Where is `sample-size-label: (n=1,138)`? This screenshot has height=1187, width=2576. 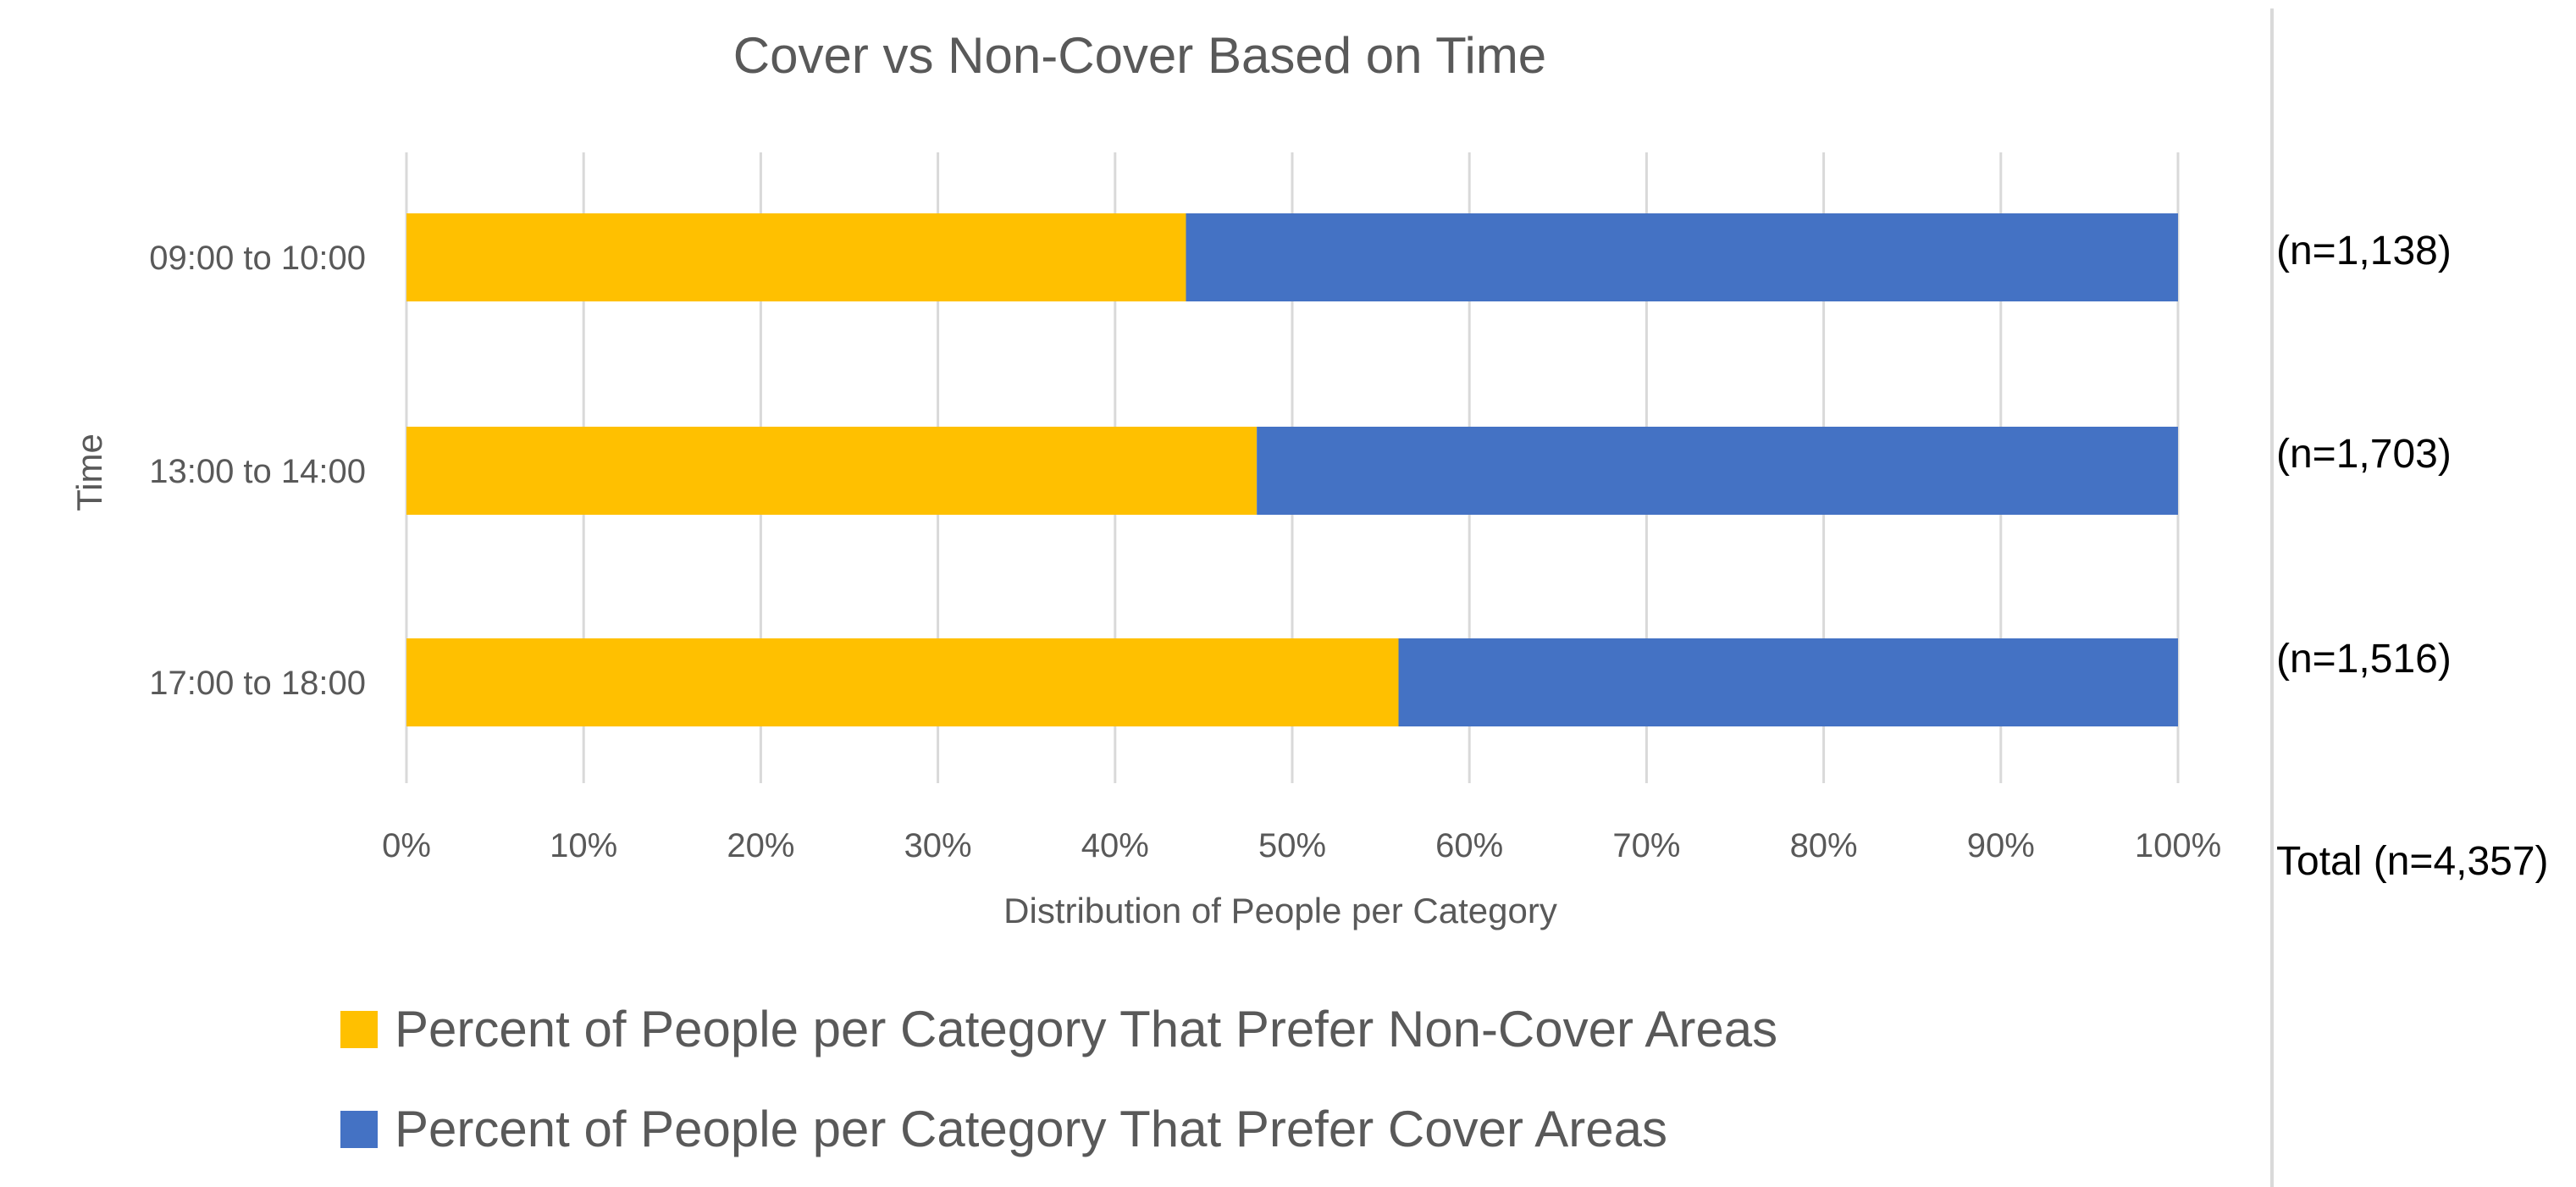 sample-size-label: (n=1,138) is located at coordinates (2364, 251).